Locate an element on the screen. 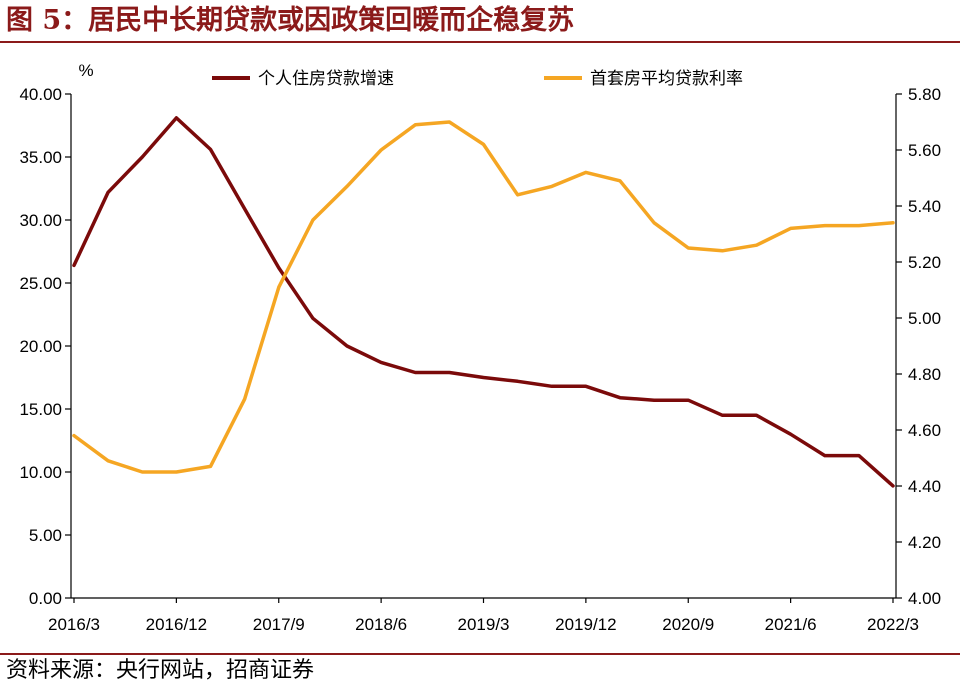 Image resolution: width=960 pixels, height=689 pixels. y-left-tick-label: 5.00 is located at coordinates (45, 535).